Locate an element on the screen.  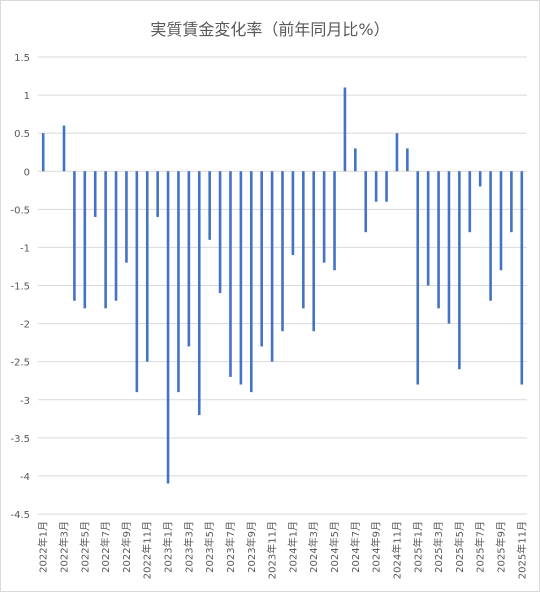
x-tick-label: 2023年7月 is located at coordinates (230, 547).